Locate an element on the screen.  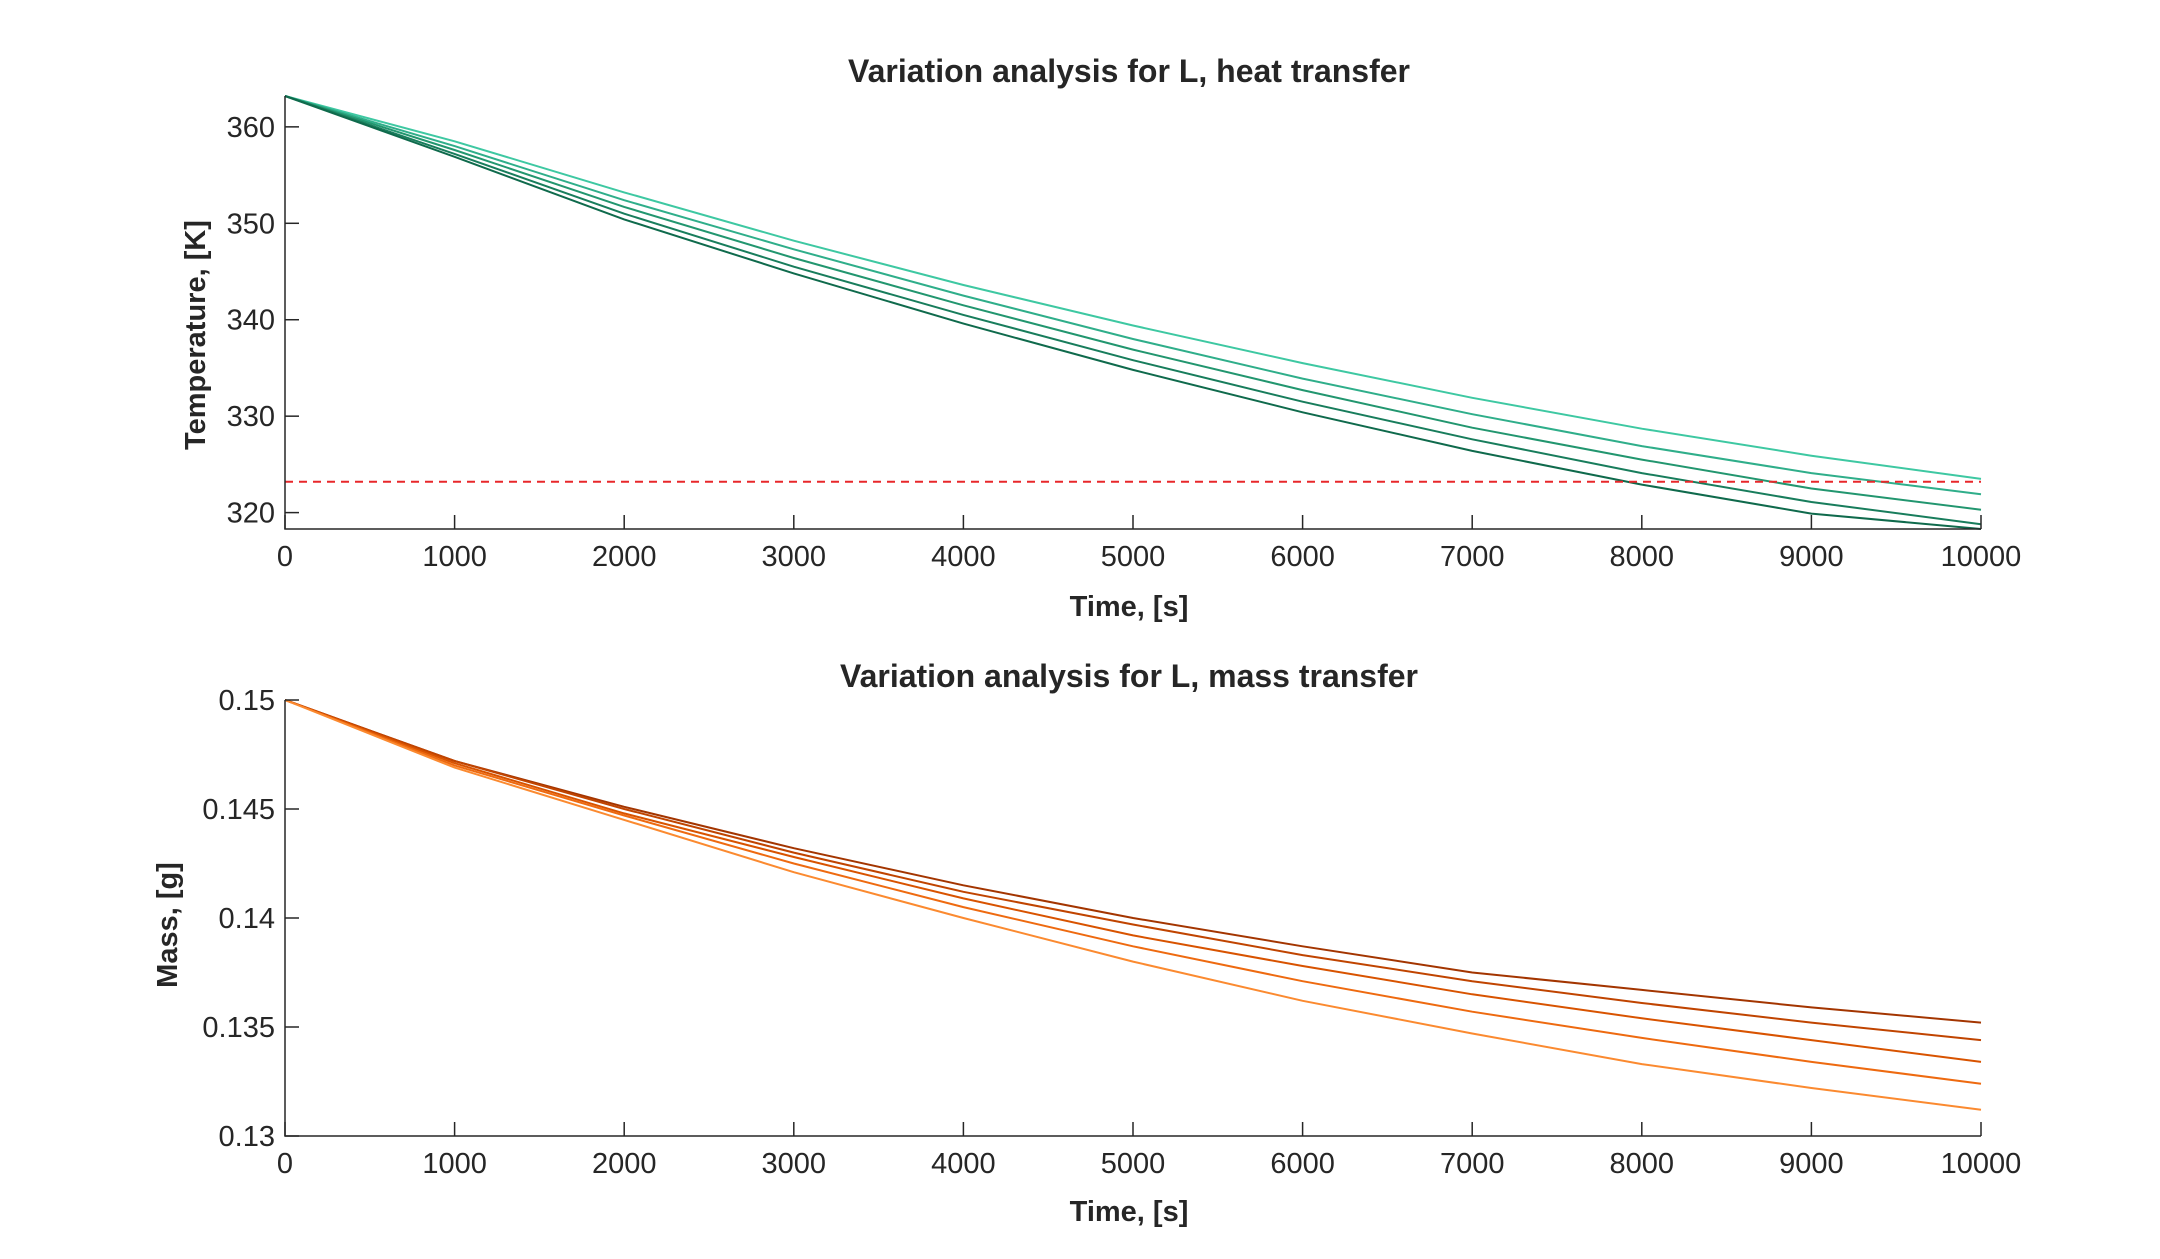
y-tick-label: 0.15 is located at coordinates (247, 701).